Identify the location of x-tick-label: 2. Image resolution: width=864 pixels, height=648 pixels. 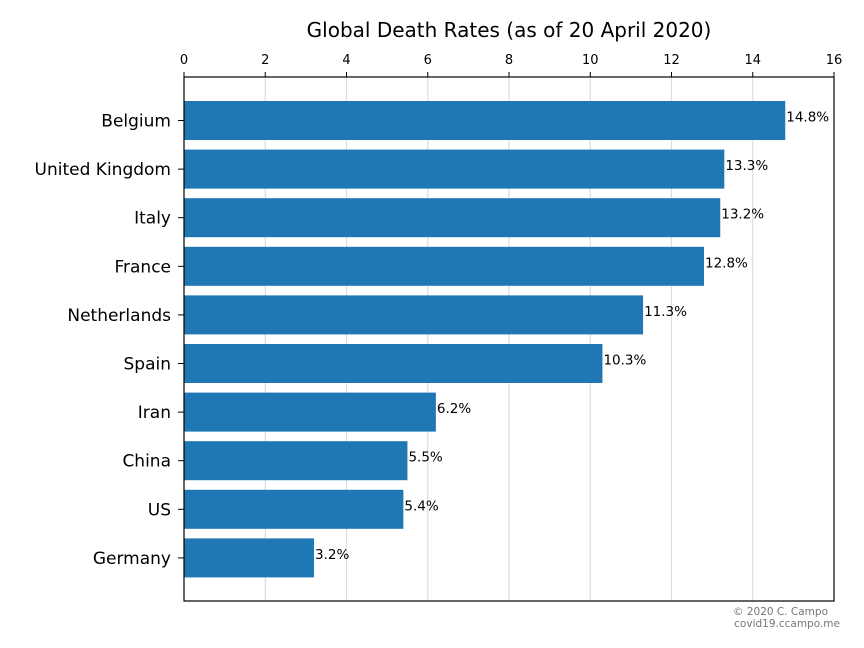
(265, 60).